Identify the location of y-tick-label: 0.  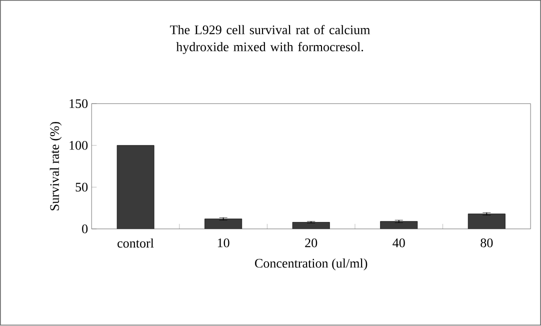
(85, 229).